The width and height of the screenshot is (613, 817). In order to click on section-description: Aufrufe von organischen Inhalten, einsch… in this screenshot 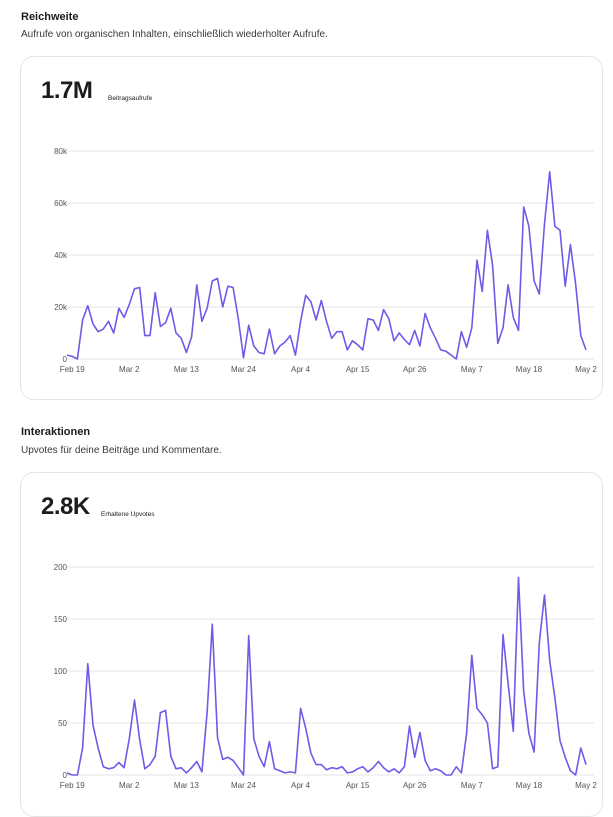, I will do `click(174, 34)`.